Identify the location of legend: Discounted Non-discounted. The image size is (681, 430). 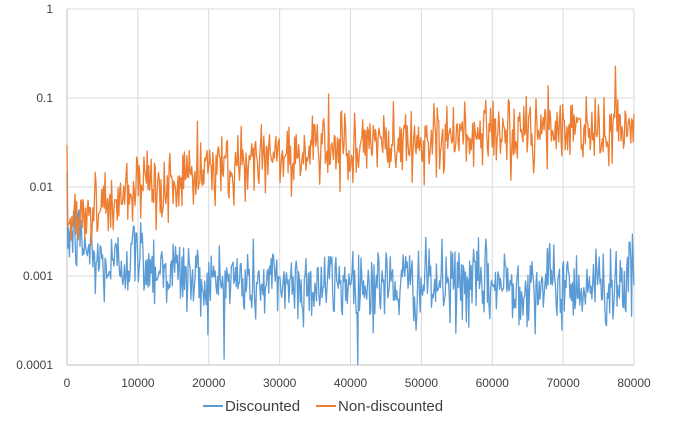
(323, 406).